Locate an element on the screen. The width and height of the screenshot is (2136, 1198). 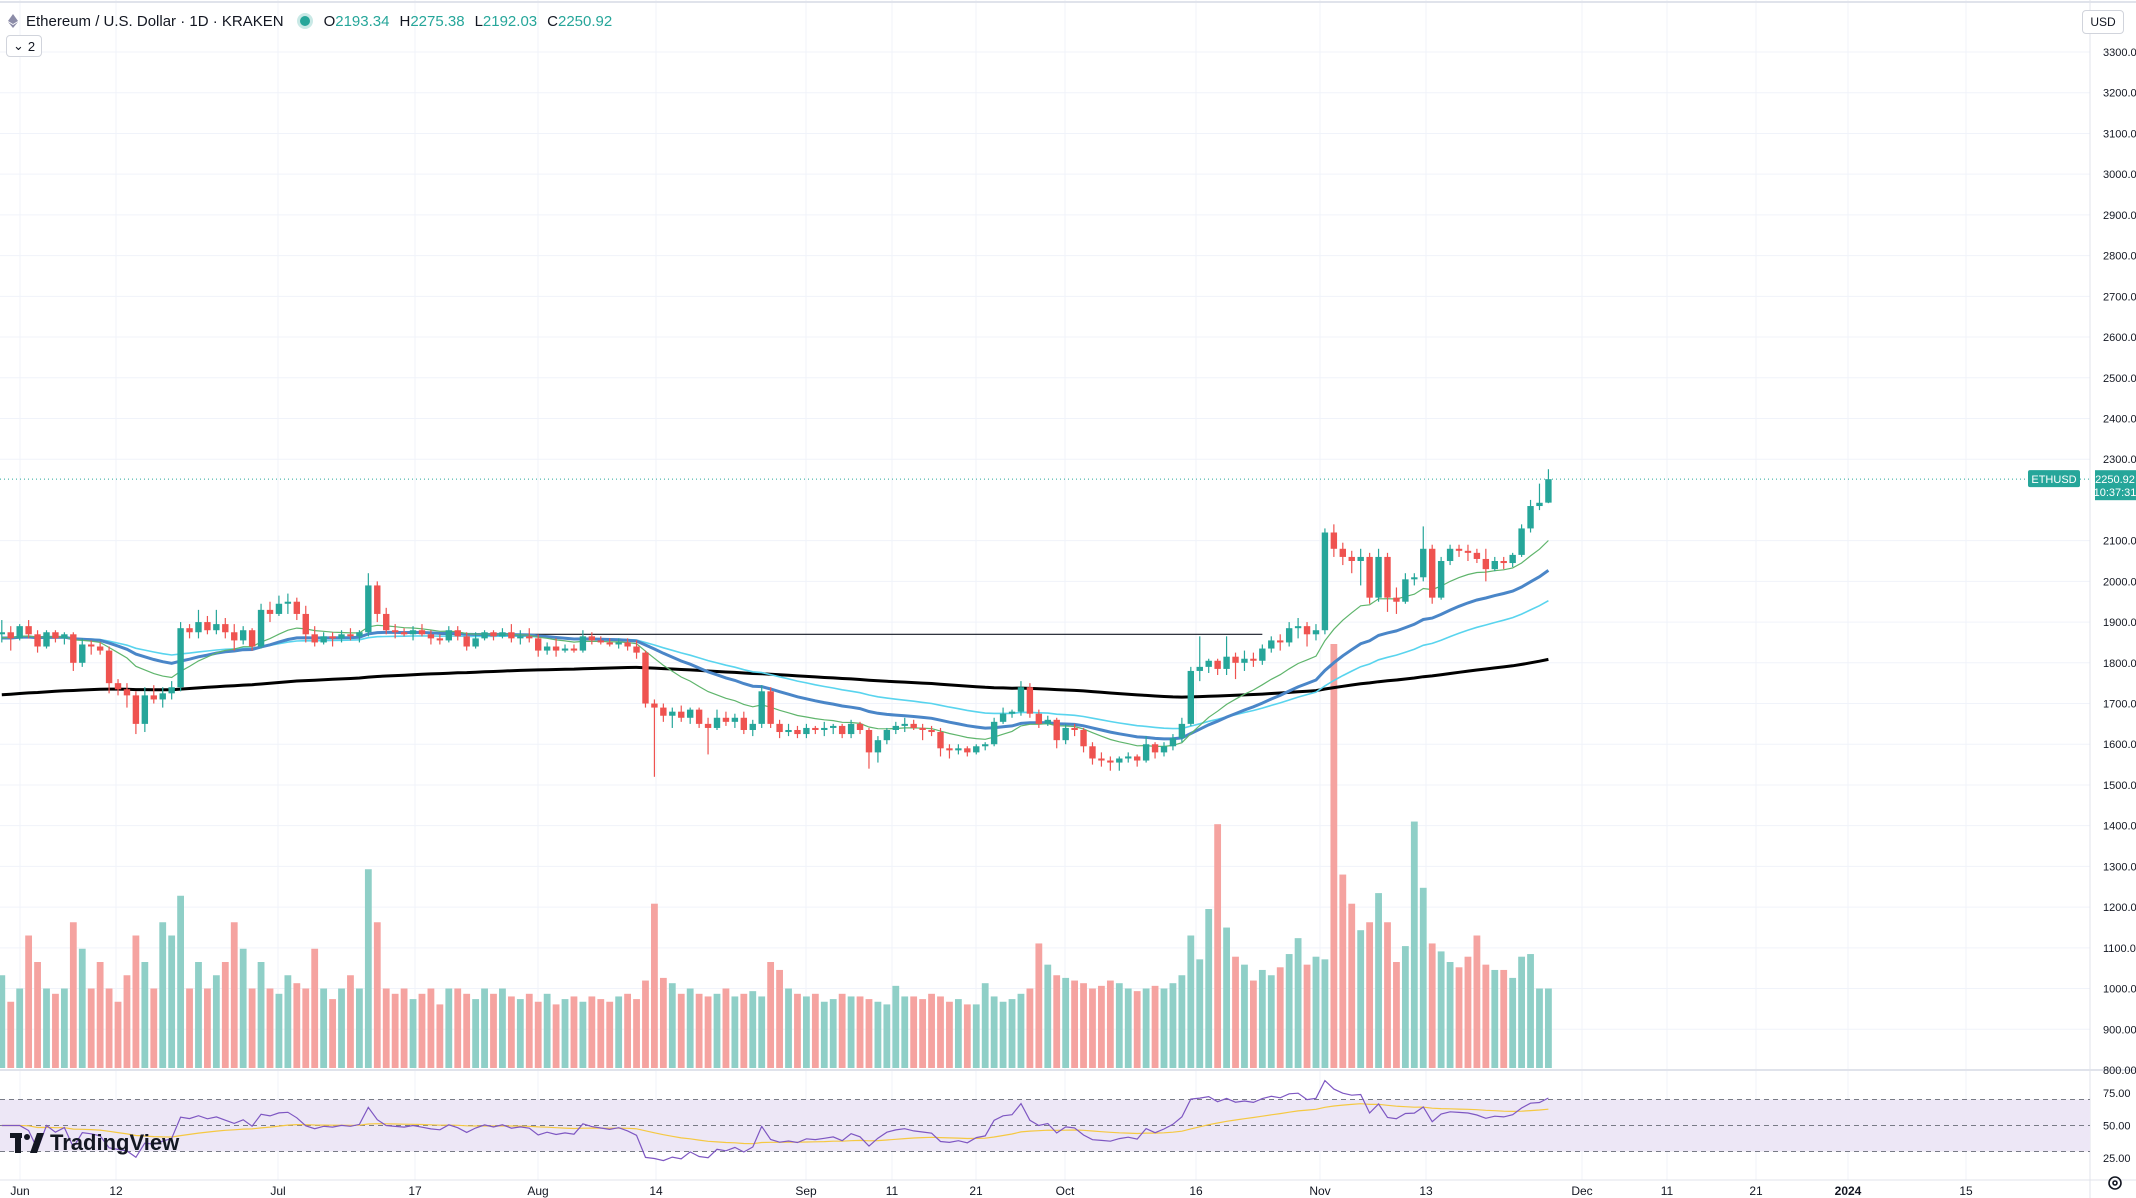
ohlc-close: 2250.92 is located at coordinates (585, 21).